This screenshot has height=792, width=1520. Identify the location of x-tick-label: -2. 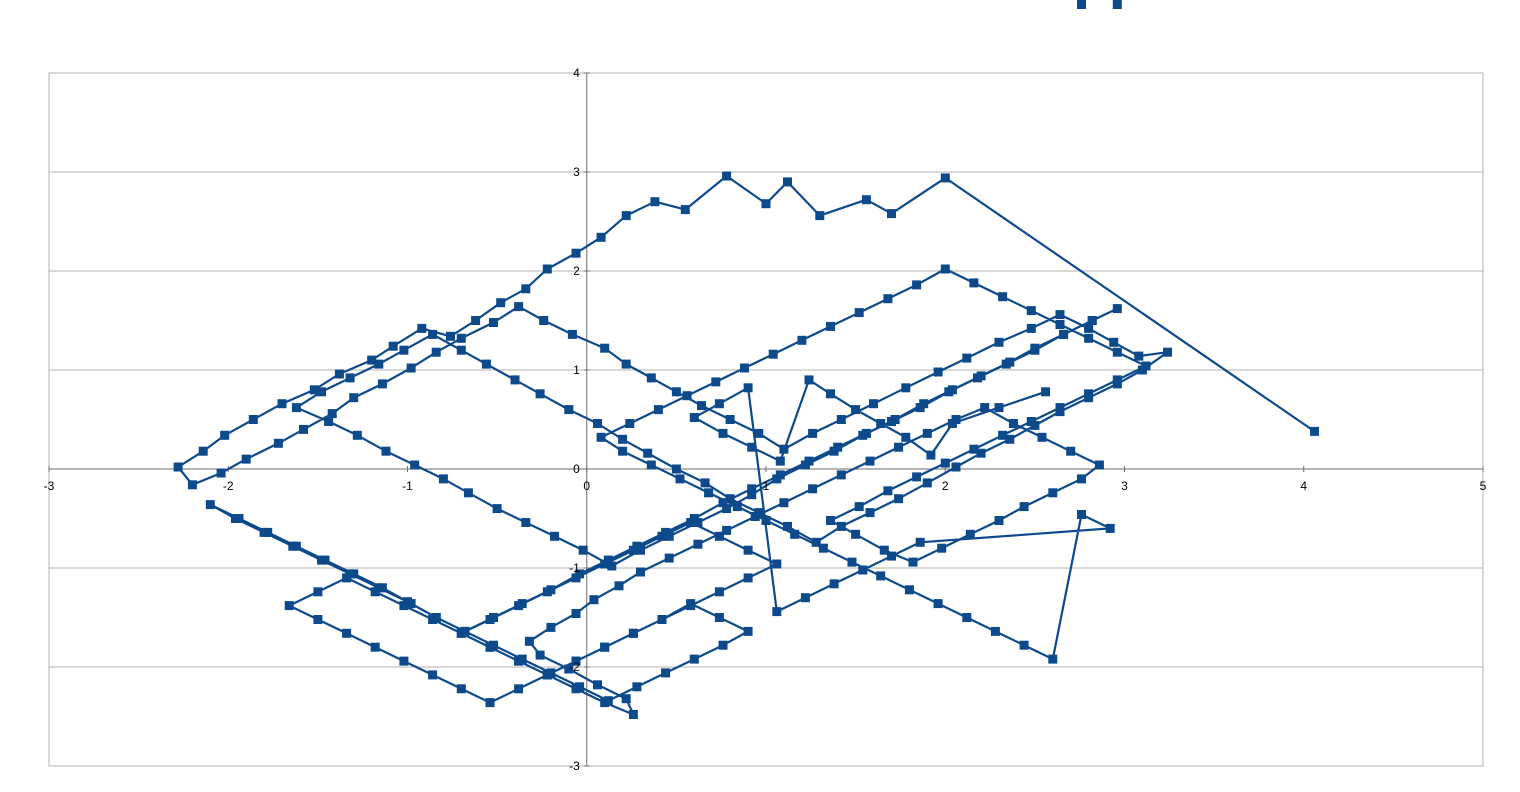
(228, 486).